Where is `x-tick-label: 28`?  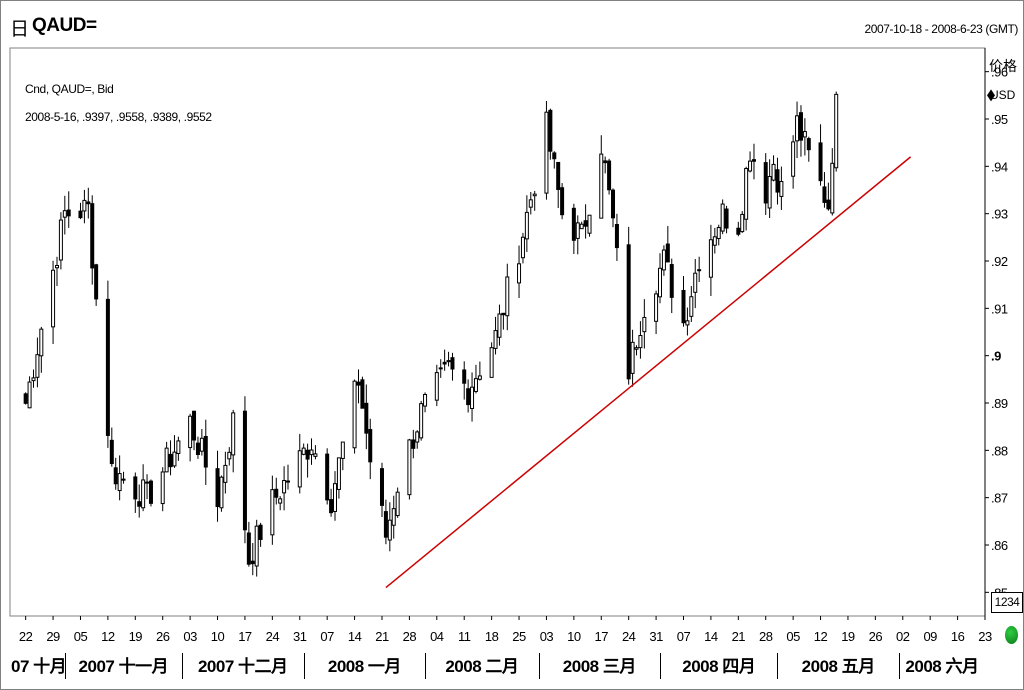 x-tick-label: 28 is located at coordinates (766, 636).